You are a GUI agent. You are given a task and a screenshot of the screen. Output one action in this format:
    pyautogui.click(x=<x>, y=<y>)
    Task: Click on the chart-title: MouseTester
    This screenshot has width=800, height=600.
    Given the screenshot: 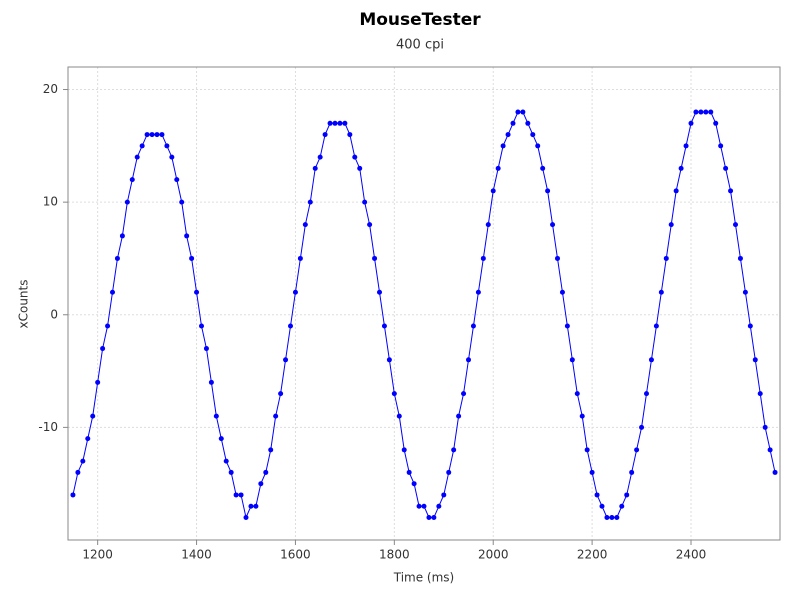 What is the action you would take?
    pyautogui.click(x=420, y=20)
    